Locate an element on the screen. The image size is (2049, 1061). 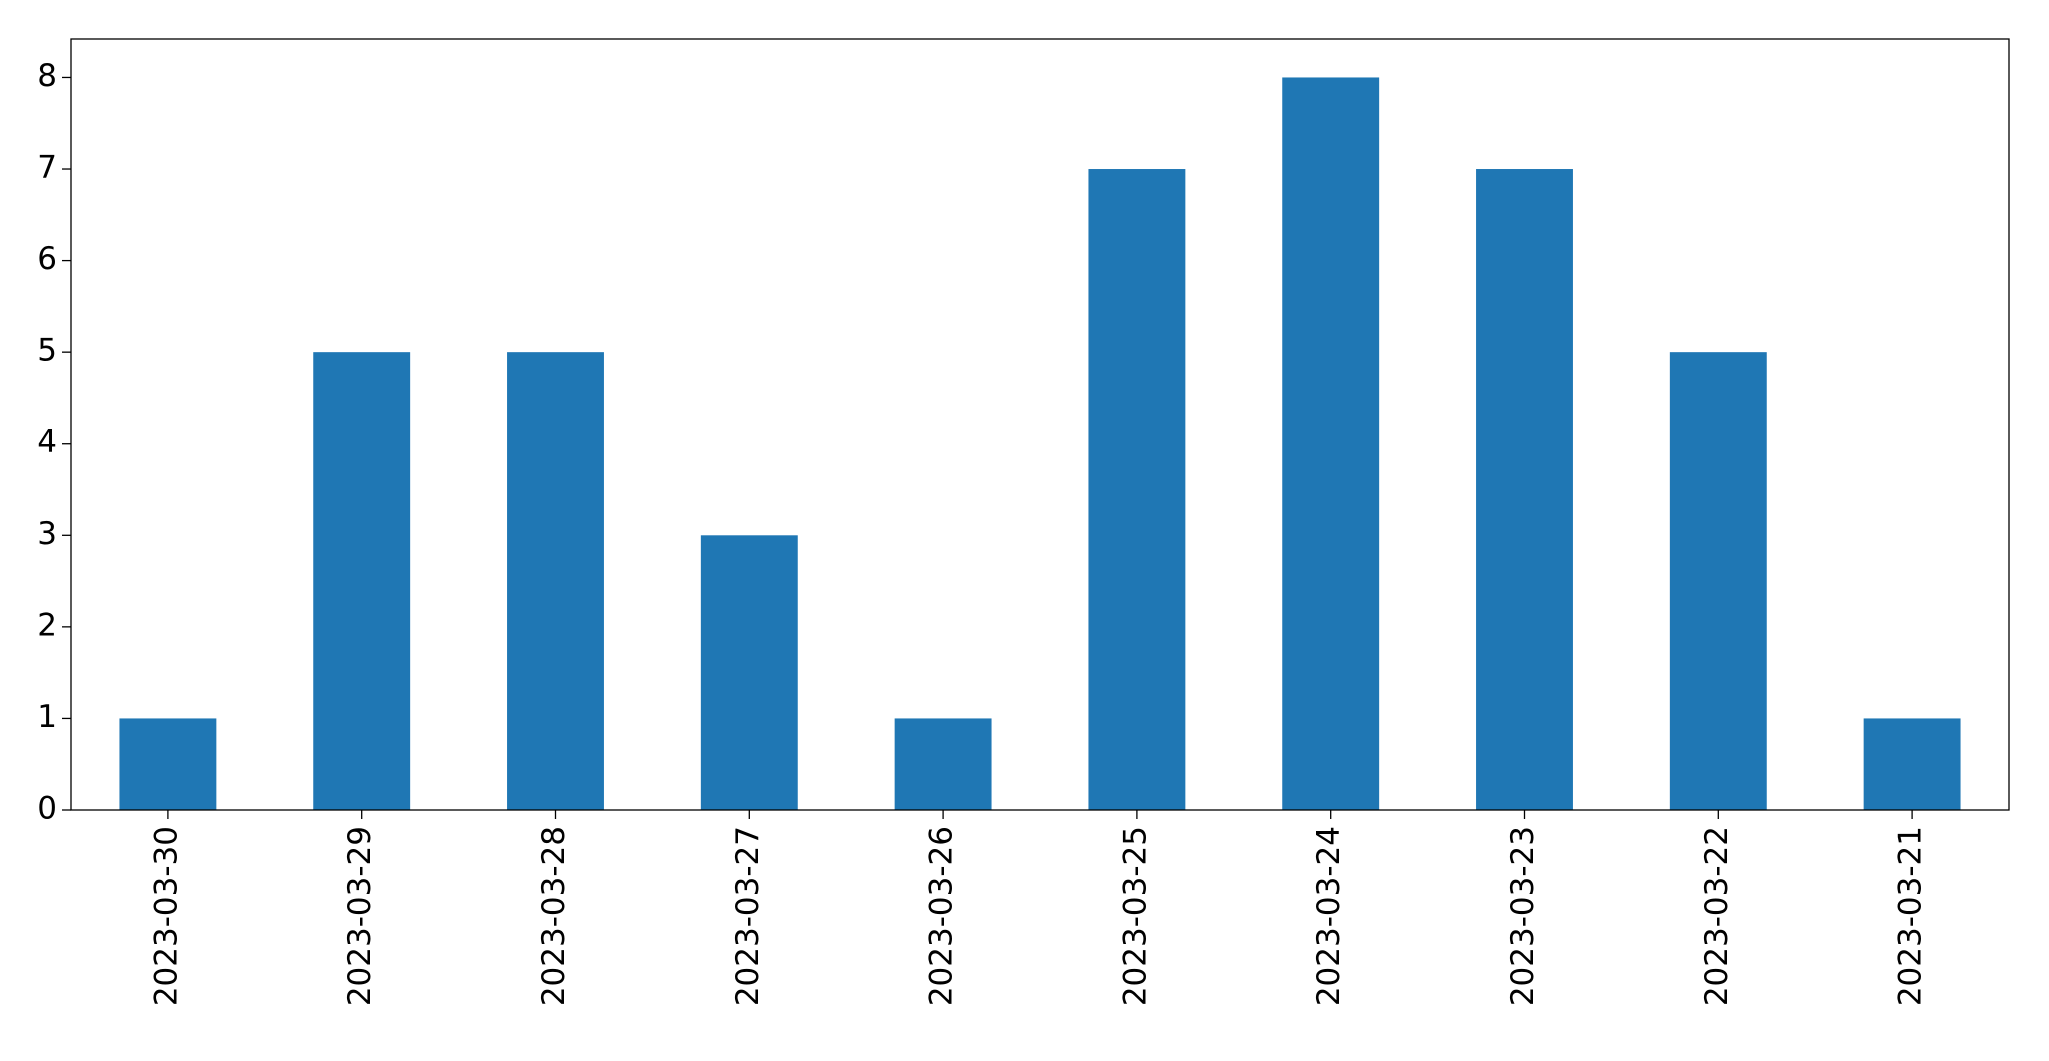
y-tick-label: 2 is located at coordinates (47, 625).